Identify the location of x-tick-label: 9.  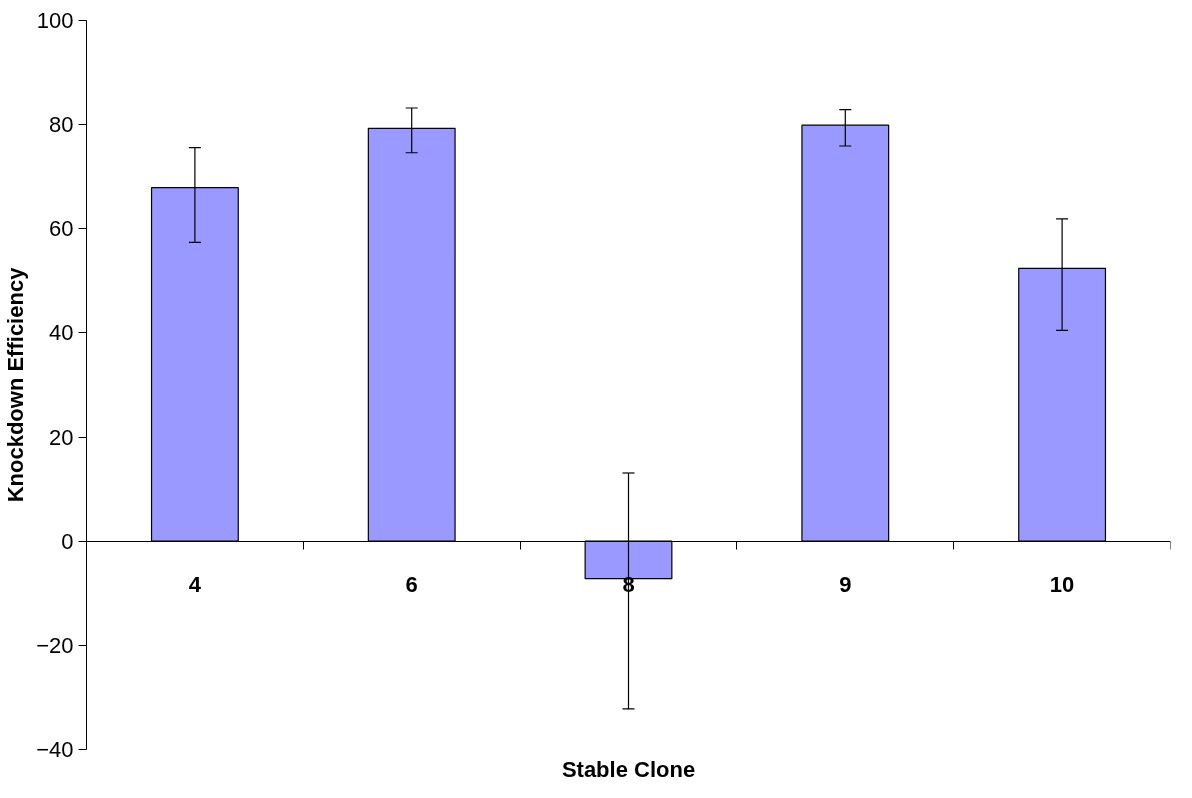
(845, 585).